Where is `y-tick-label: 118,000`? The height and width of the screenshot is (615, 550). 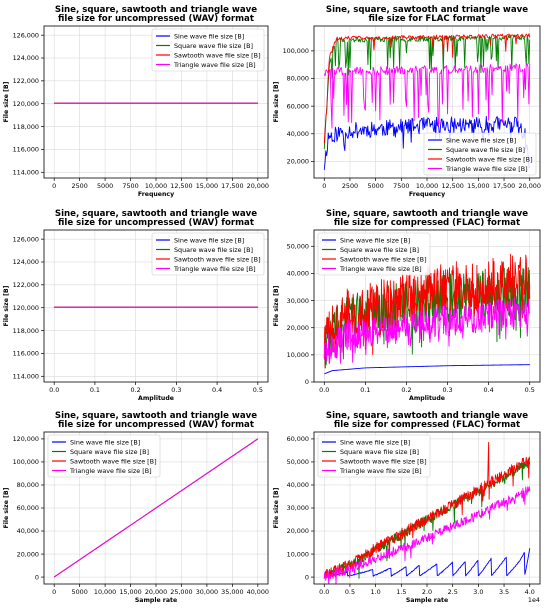
y-tick-label: 118,000 is located at coordinates (26, 127).